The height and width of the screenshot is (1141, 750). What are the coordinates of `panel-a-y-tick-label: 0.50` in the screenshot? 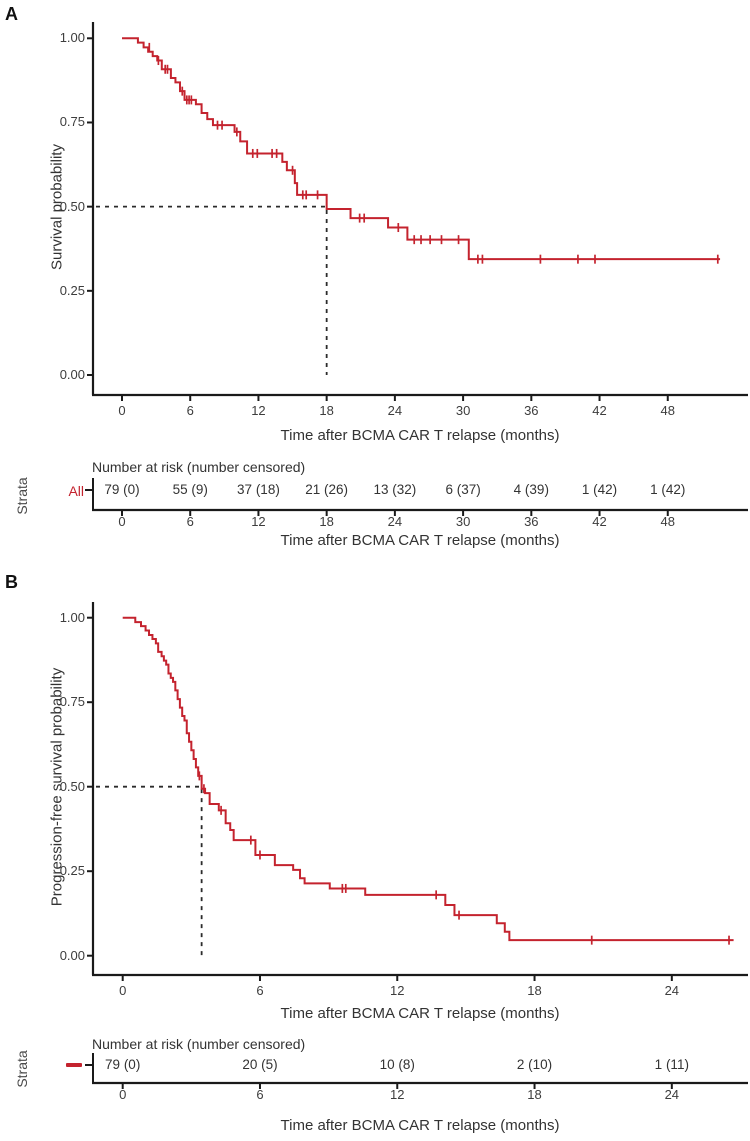 It's located at (72, 206).